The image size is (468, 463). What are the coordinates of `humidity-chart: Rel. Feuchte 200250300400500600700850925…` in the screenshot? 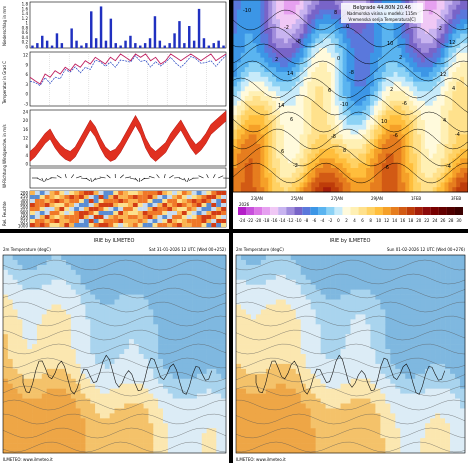 It's located at (114, 210).